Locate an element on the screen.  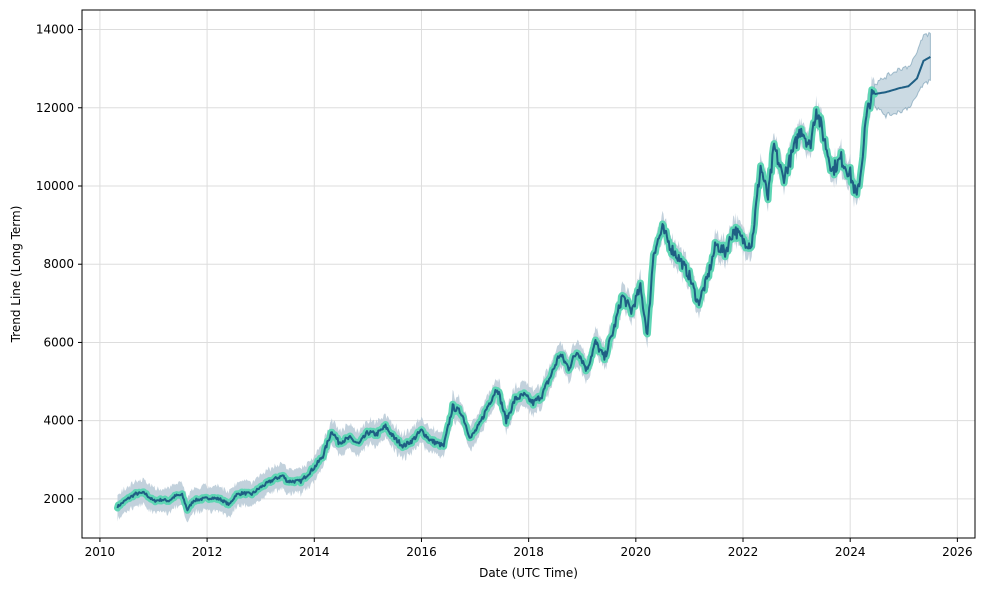
forecast-band is located at coordinates (902, 75).